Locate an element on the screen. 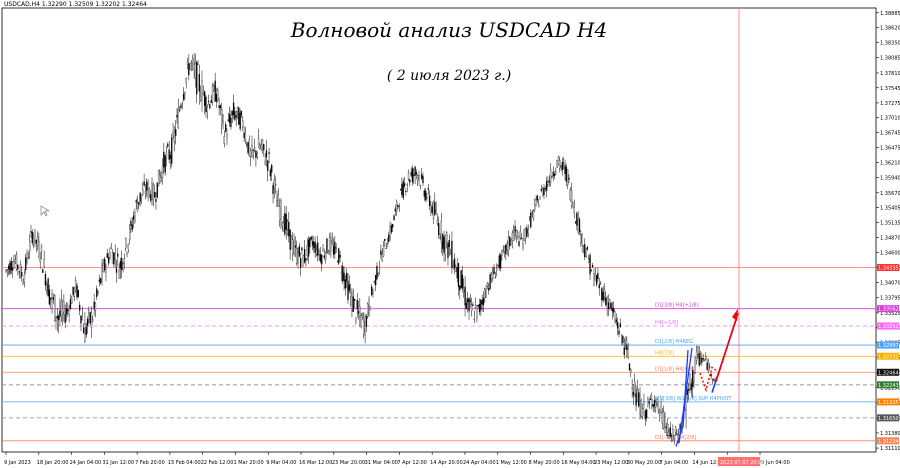 Image resolution: width=900 pixels, height=468 pixels. y-tick-label: 1.31380 is located at coordinates (890, 434).